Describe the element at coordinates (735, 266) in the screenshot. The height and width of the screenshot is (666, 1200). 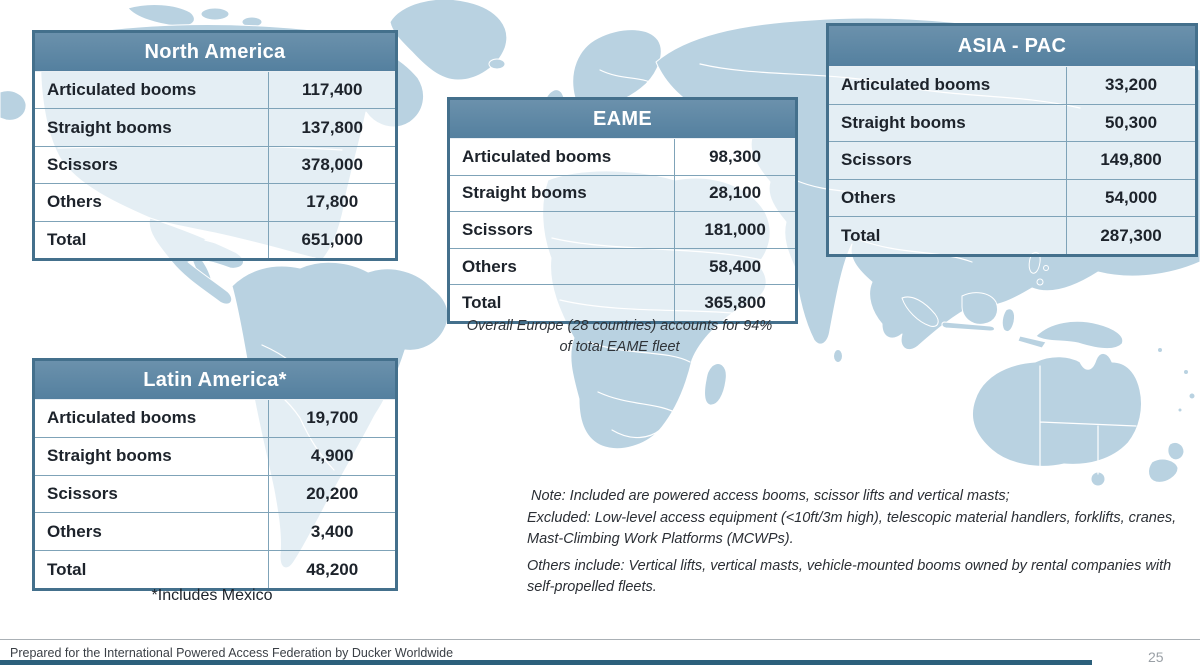
I see `row-value: 58,400` at that location.